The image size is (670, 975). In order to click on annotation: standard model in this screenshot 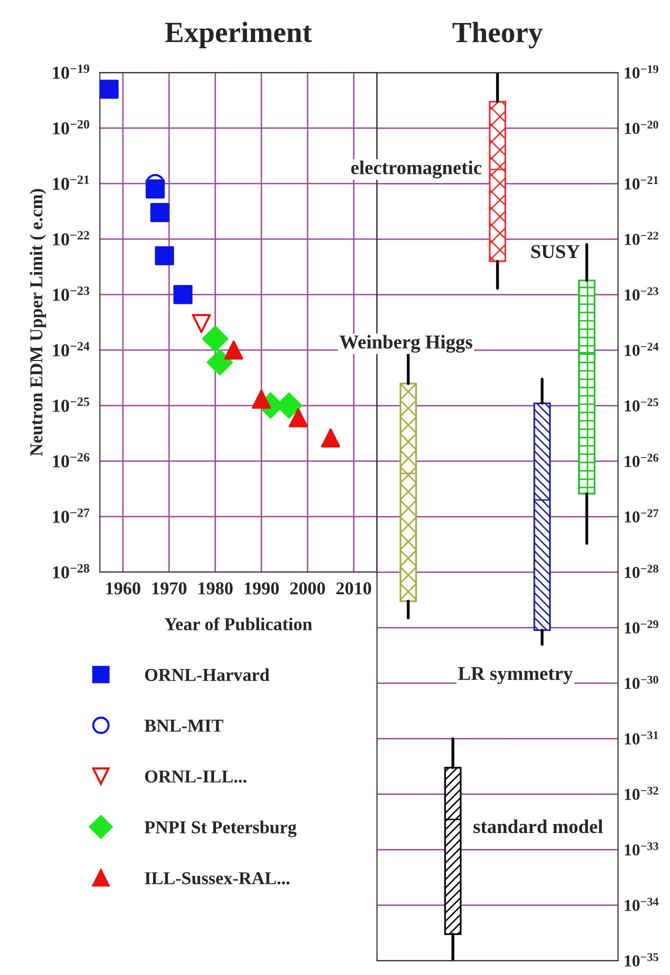, I will do `click(538, 826)`.